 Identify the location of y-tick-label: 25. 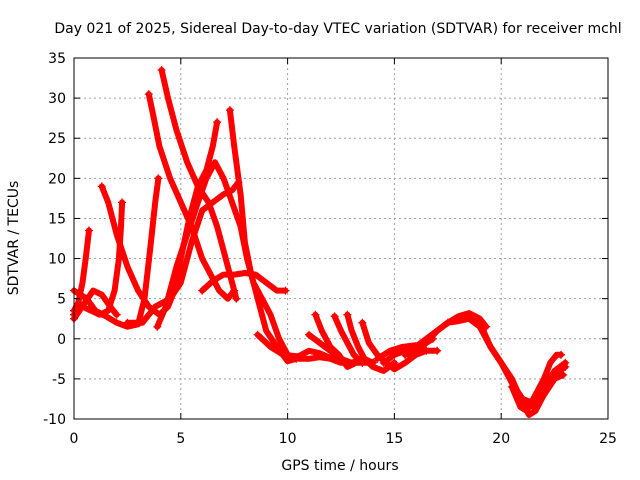
(57, 139).